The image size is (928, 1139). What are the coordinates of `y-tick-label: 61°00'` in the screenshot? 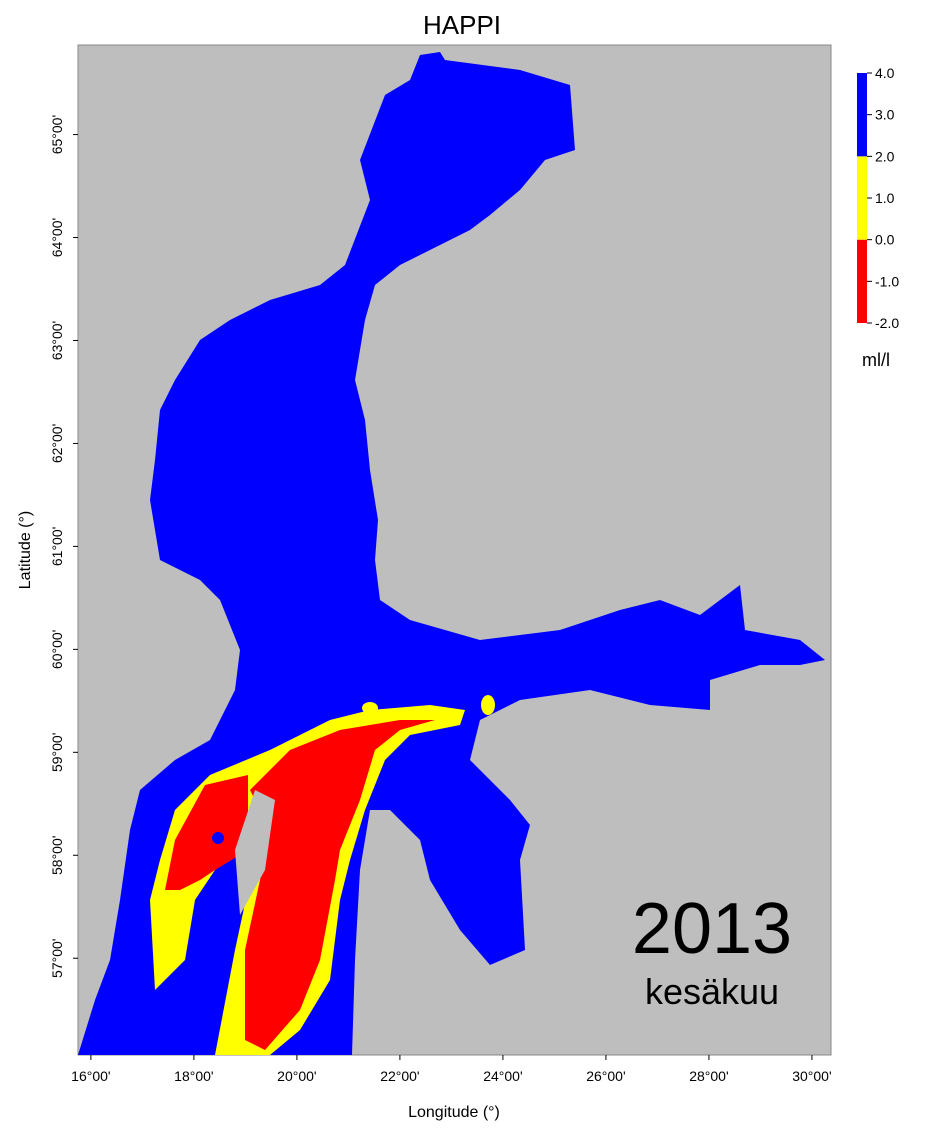 It's located at (57, 546).